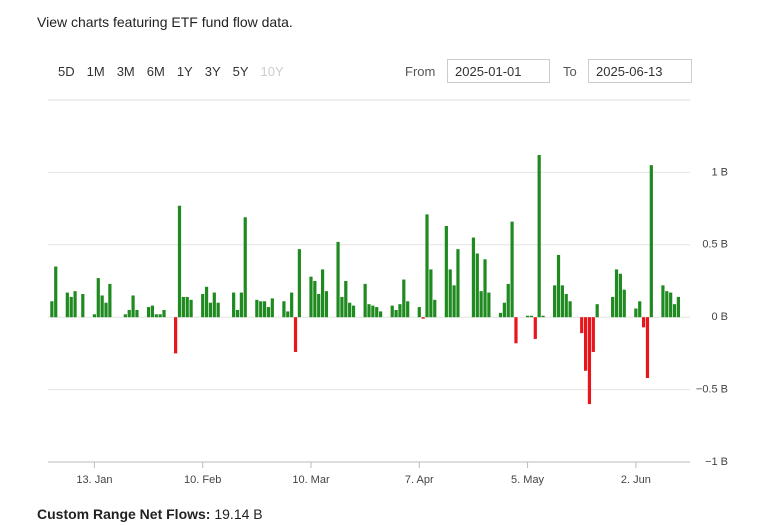 This screenshot has height=525, width=768. Describe the element at coordinates (66, 71) in the screenshot. I see `range-button: 5D` at that location.